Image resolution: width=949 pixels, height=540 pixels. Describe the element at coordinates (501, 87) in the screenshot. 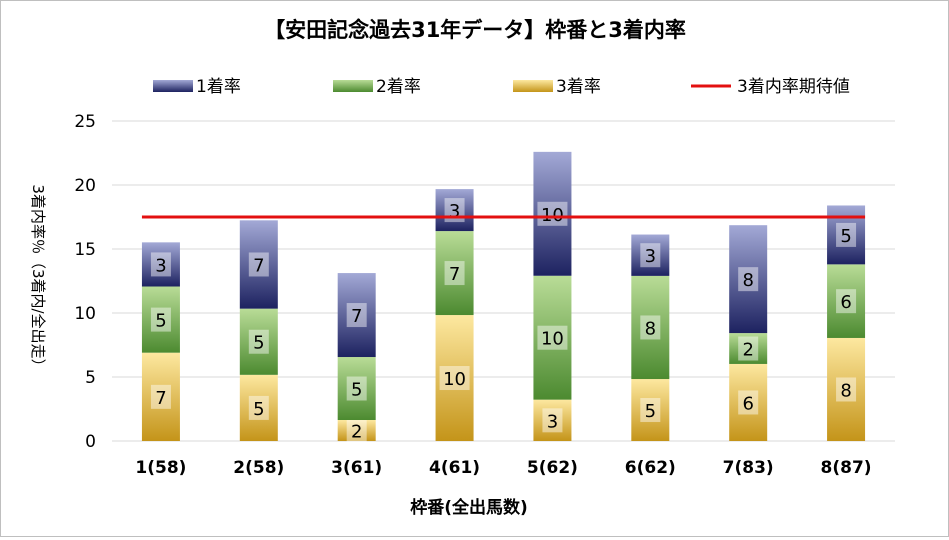

I see `legend: 1着率 2着率 3着率 3着内率期待値` at that location.